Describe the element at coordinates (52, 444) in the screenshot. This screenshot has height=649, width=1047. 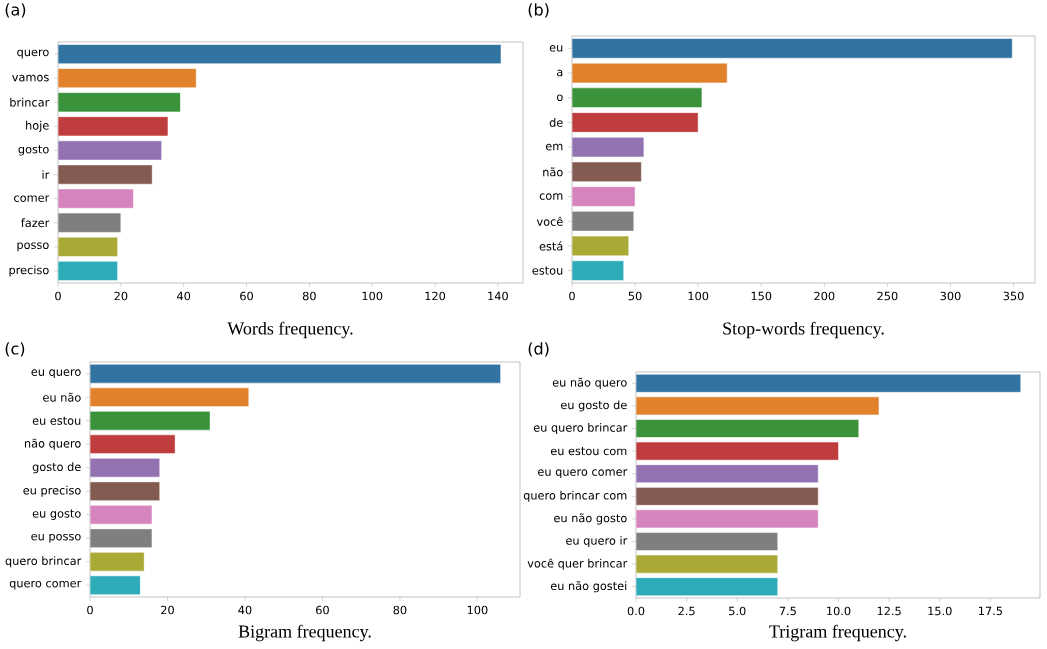
I see `y-tick-label: não quero` at that location.